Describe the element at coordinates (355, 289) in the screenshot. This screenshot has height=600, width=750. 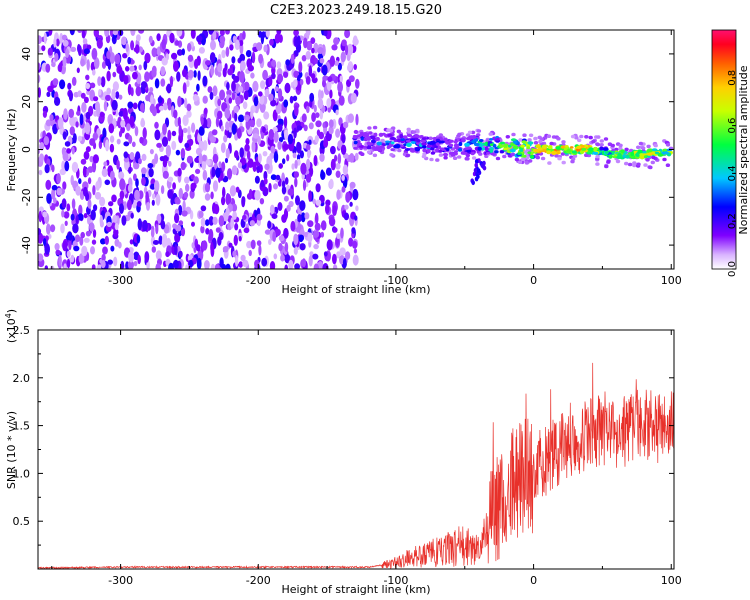
I see `spectrogram-x-axis-label: Height of straight line (km)` at that location.